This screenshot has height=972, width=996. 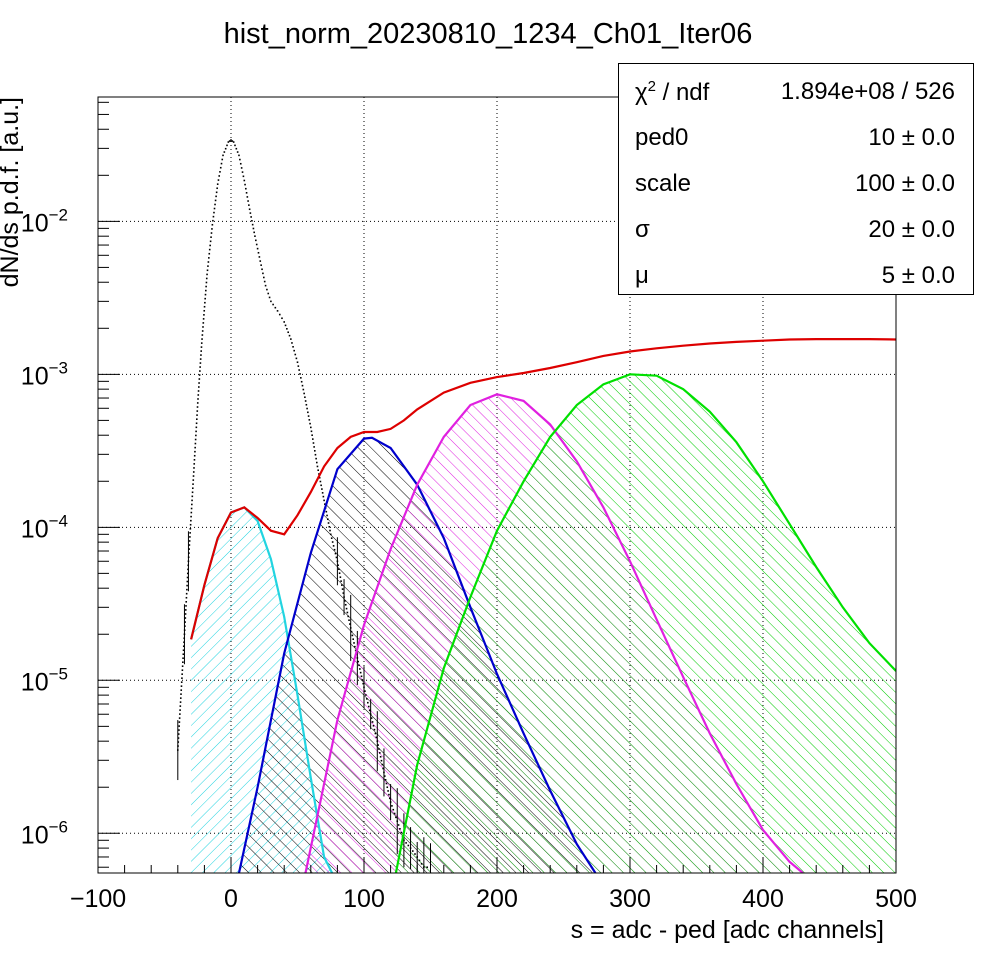 I want to click on param-label: σ, so click(x=642, y=229).